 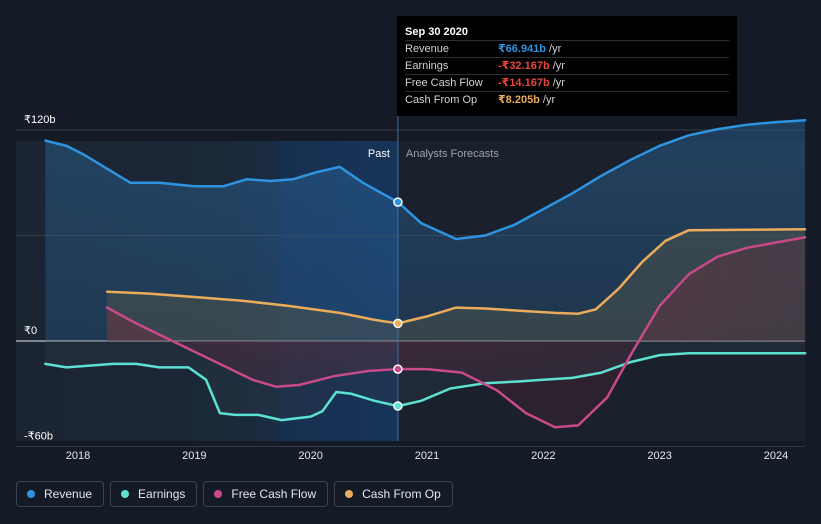 I want to click on legend-label: Cash From Op, so click(x=401, y=494).